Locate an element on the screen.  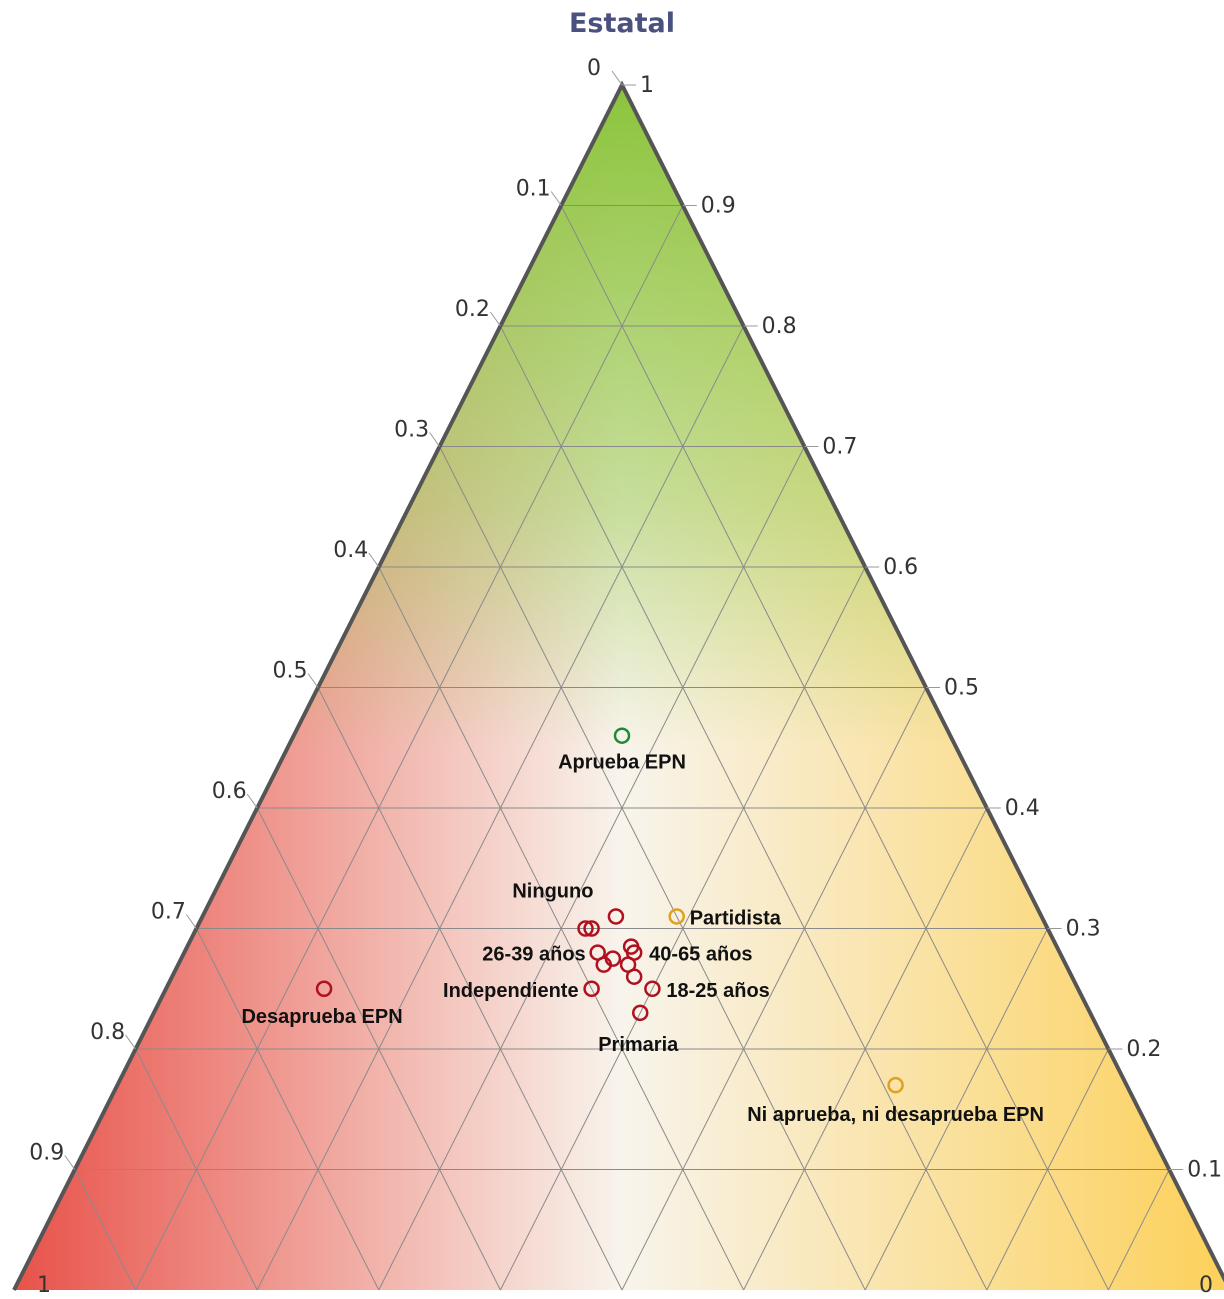
vertex-label-bottom-left: 1 is located at coordinates (44, 1285).